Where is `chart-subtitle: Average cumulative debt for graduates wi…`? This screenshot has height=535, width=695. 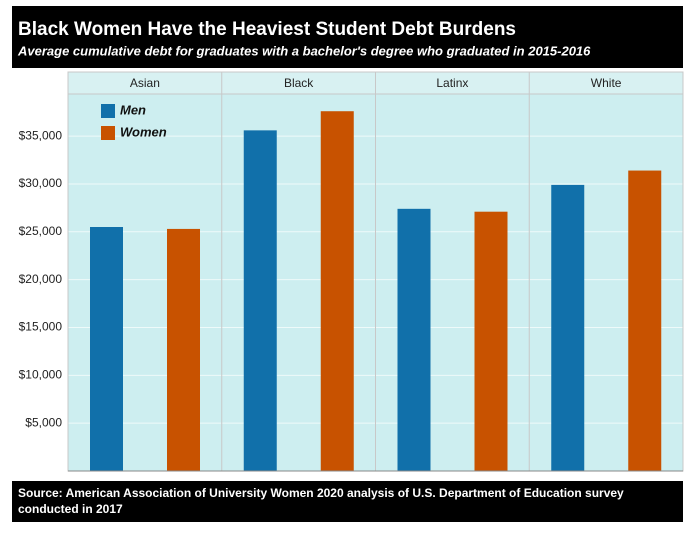
chart-subtitle: Average cumulative debt for graduates wi… is located at coordinates (304, 50).